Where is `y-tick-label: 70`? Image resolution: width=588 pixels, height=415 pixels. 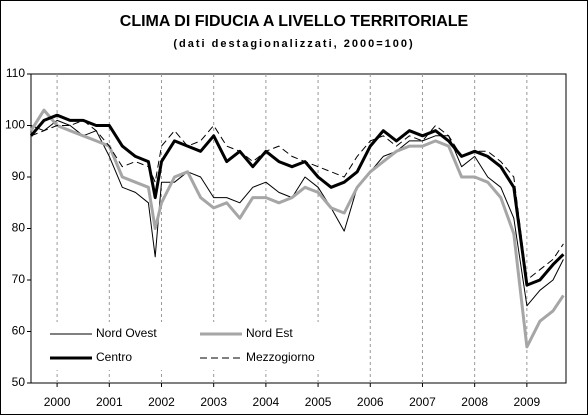
y-tick-label: 70 is located at coordinates (19, 279).